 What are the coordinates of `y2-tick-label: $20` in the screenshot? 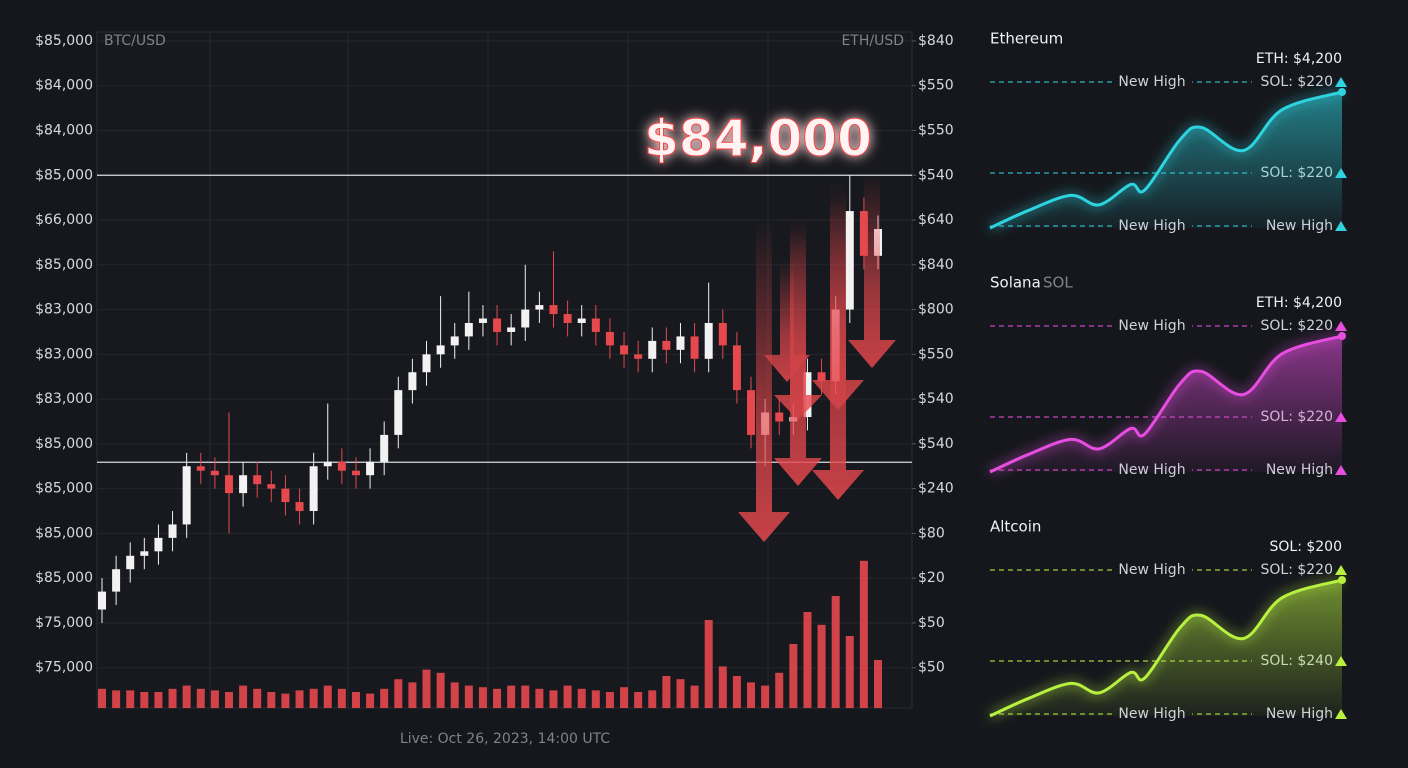 It's located at (931, 578).